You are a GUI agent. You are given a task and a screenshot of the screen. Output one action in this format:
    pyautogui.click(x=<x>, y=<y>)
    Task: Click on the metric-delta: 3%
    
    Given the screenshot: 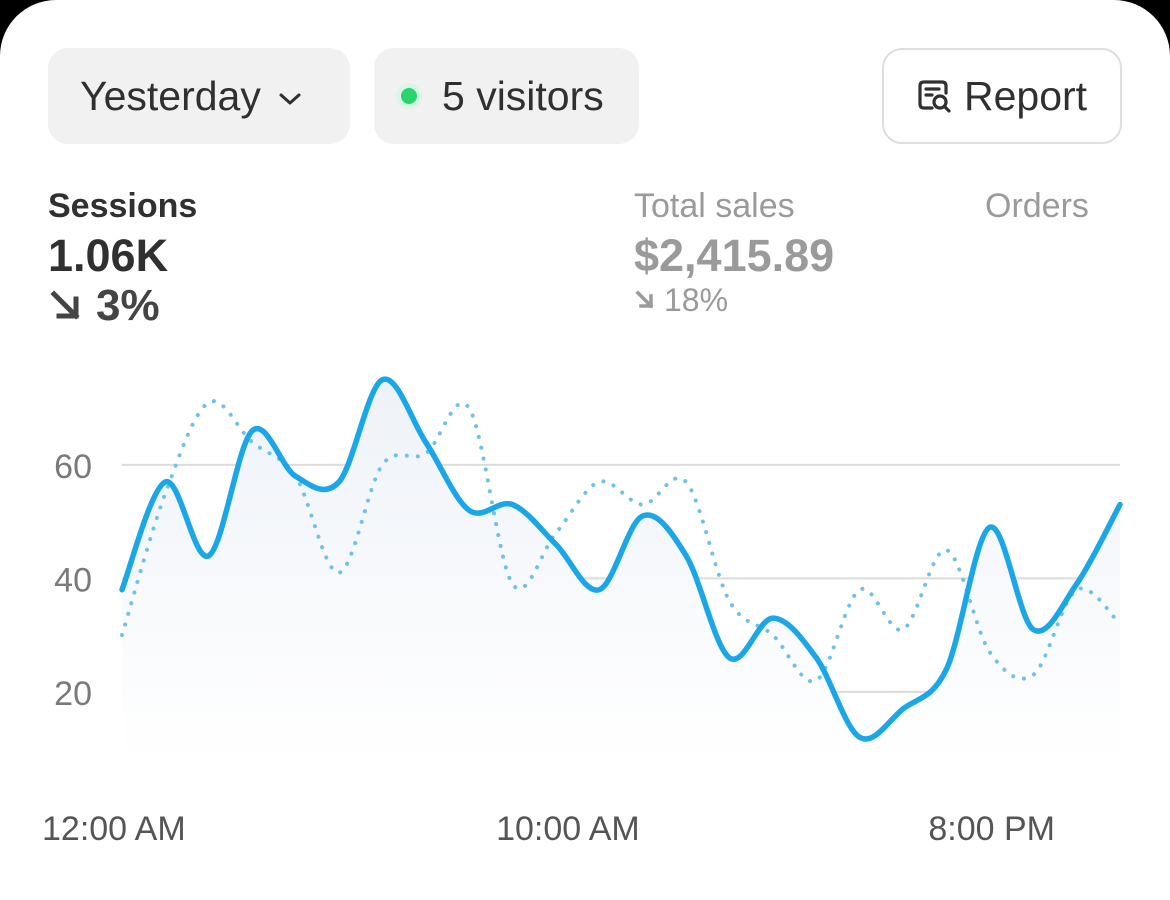 What is the action you would take?
    pyautogui.click(x=122, y=306)
    